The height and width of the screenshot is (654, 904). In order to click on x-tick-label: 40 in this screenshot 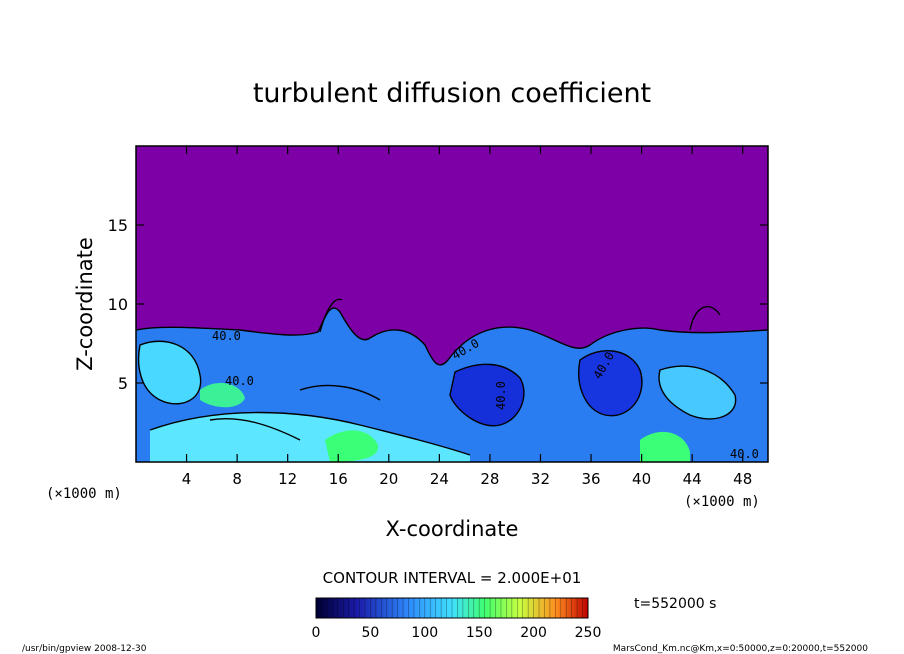, I will do `click(641, 479)`.